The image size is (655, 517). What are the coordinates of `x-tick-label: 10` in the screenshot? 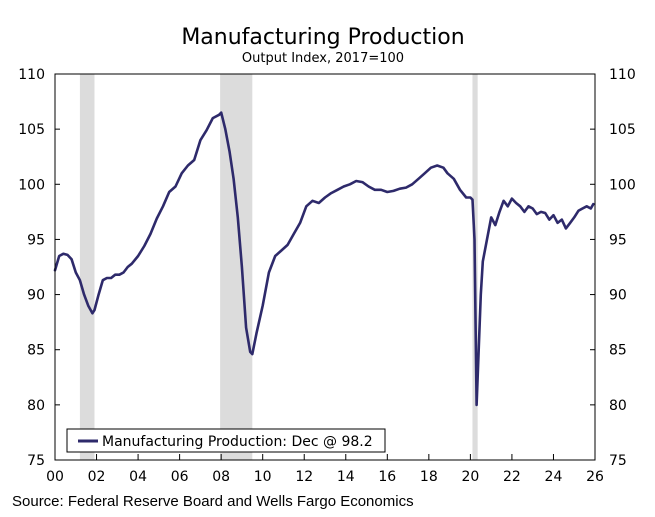 It's located at (263, 477).